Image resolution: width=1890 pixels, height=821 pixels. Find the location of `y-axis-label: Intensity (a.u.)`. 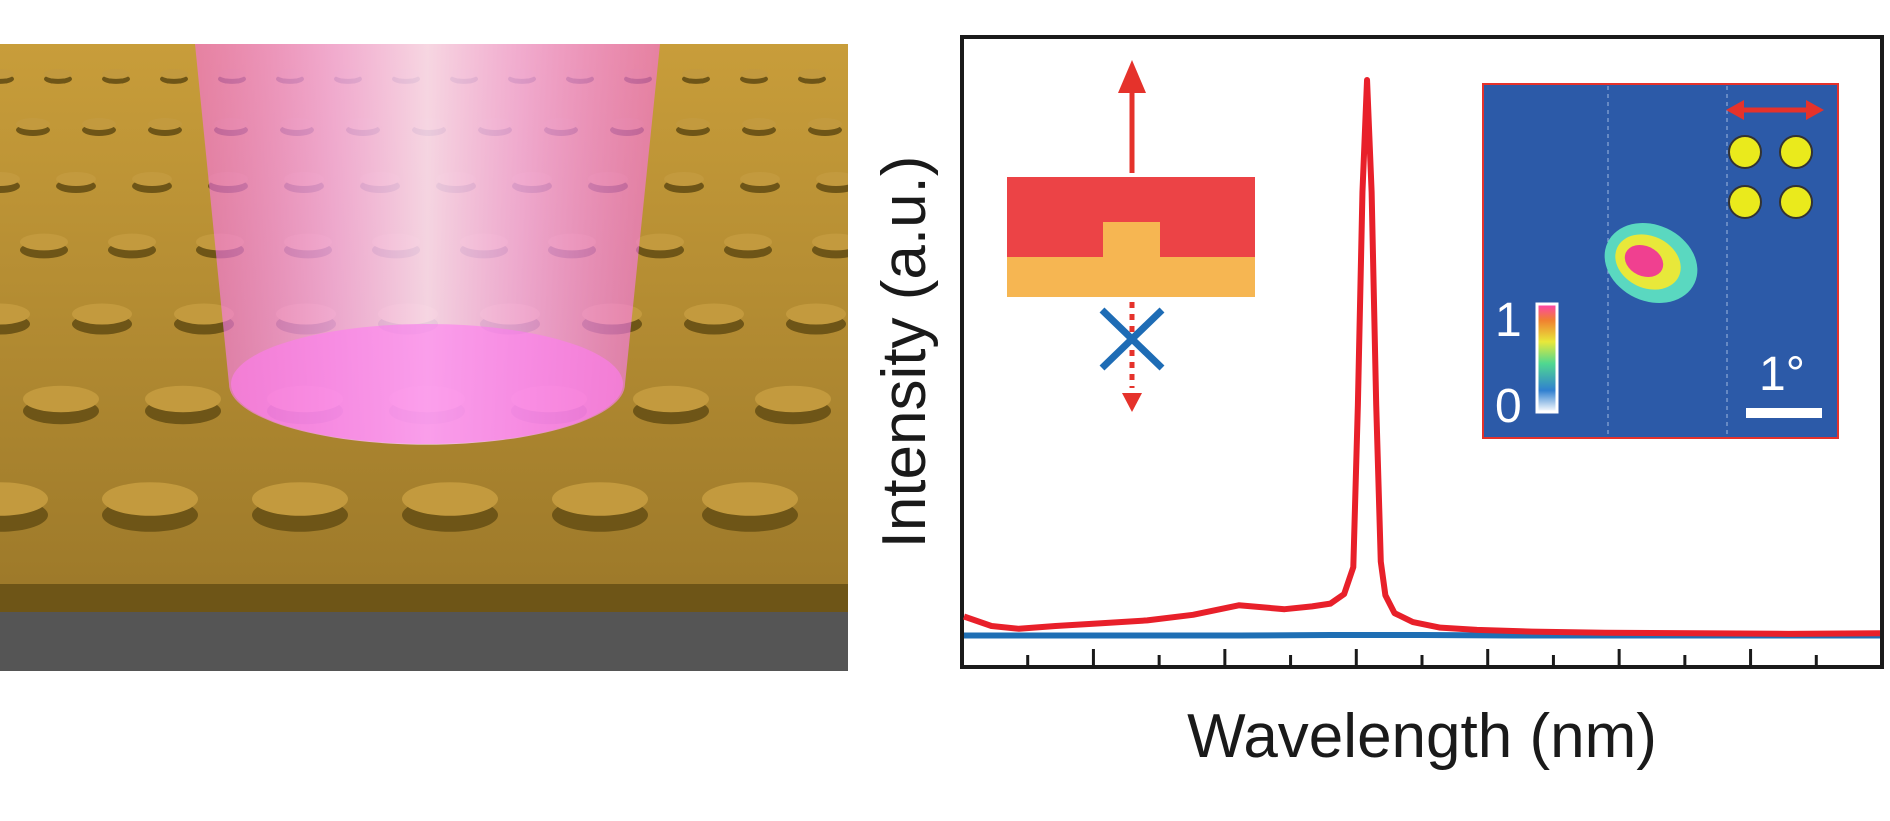

y-axis-label: Intensity (a.u.) is located at coordinates (904, 352).